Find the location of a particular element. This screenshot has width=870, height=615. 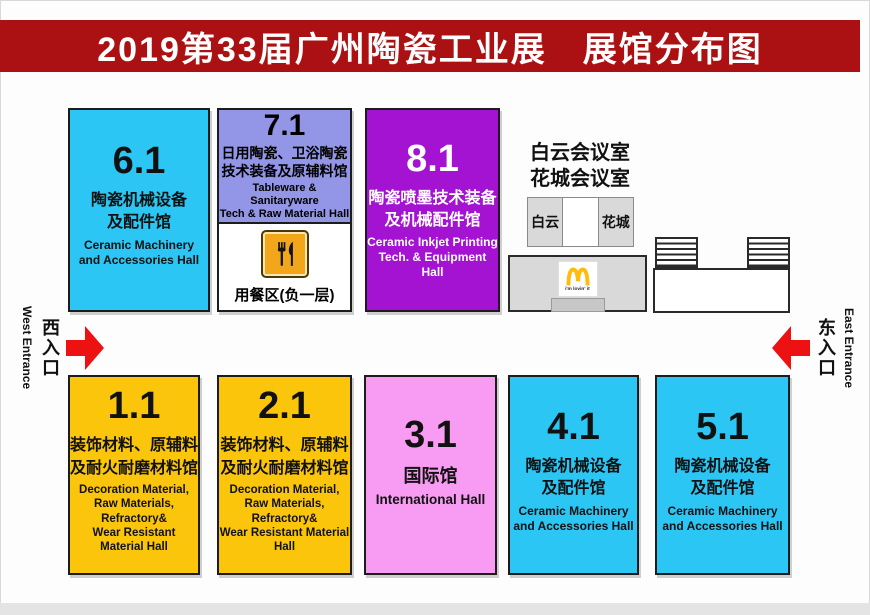

hall-number: 1.1 is located at coordinates (134, 406).